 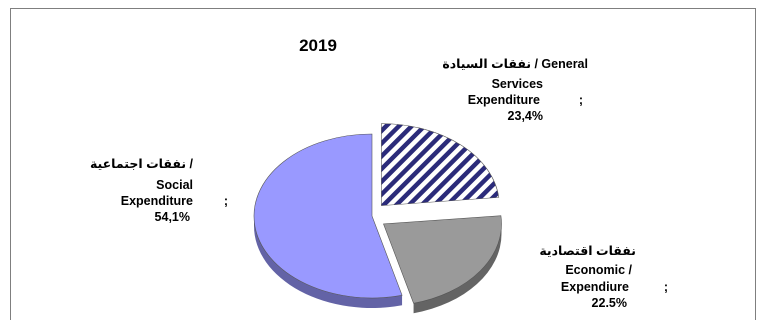 I want to click on slice-label-line: نفقات السيادة / General, so click(x=515, y=64).